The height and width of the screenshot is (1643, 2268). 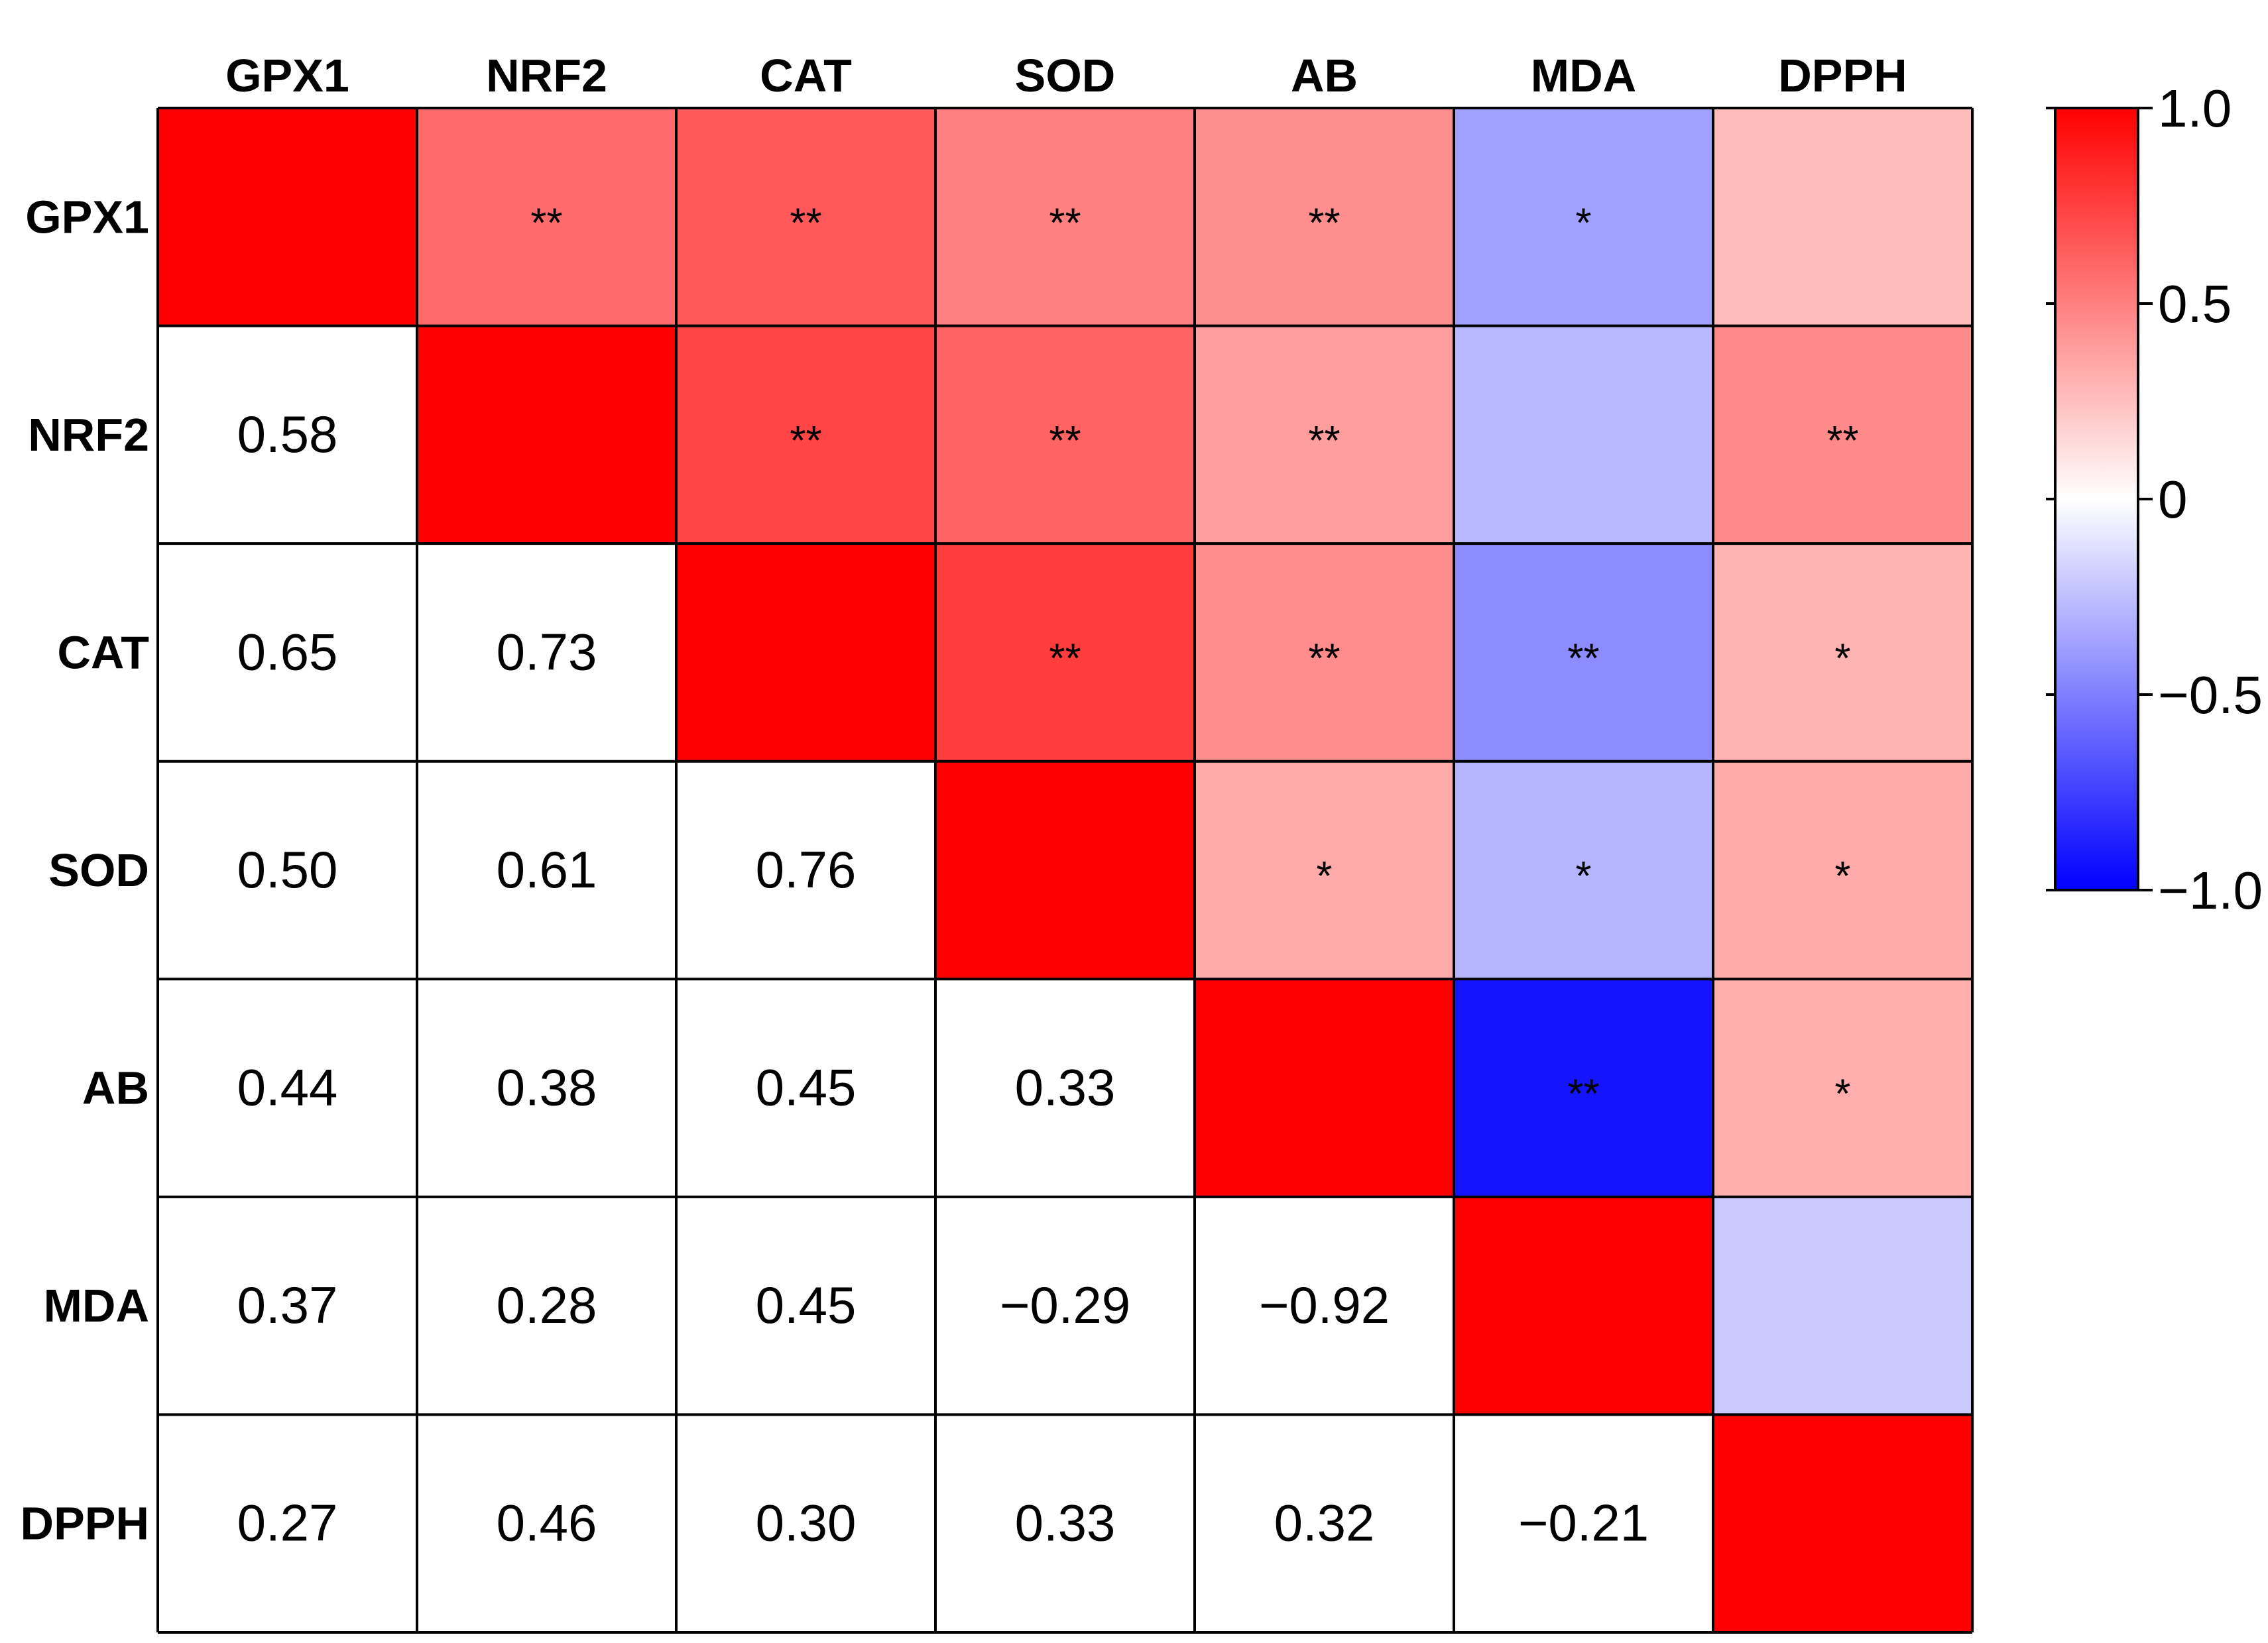 I want to click on heatmap-cell-SOD-CAT, so click(x=805, y=870).